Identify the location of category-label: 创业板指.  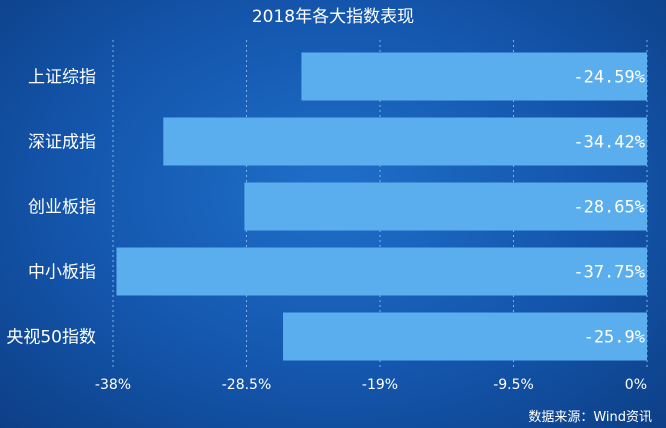
(62, 208).